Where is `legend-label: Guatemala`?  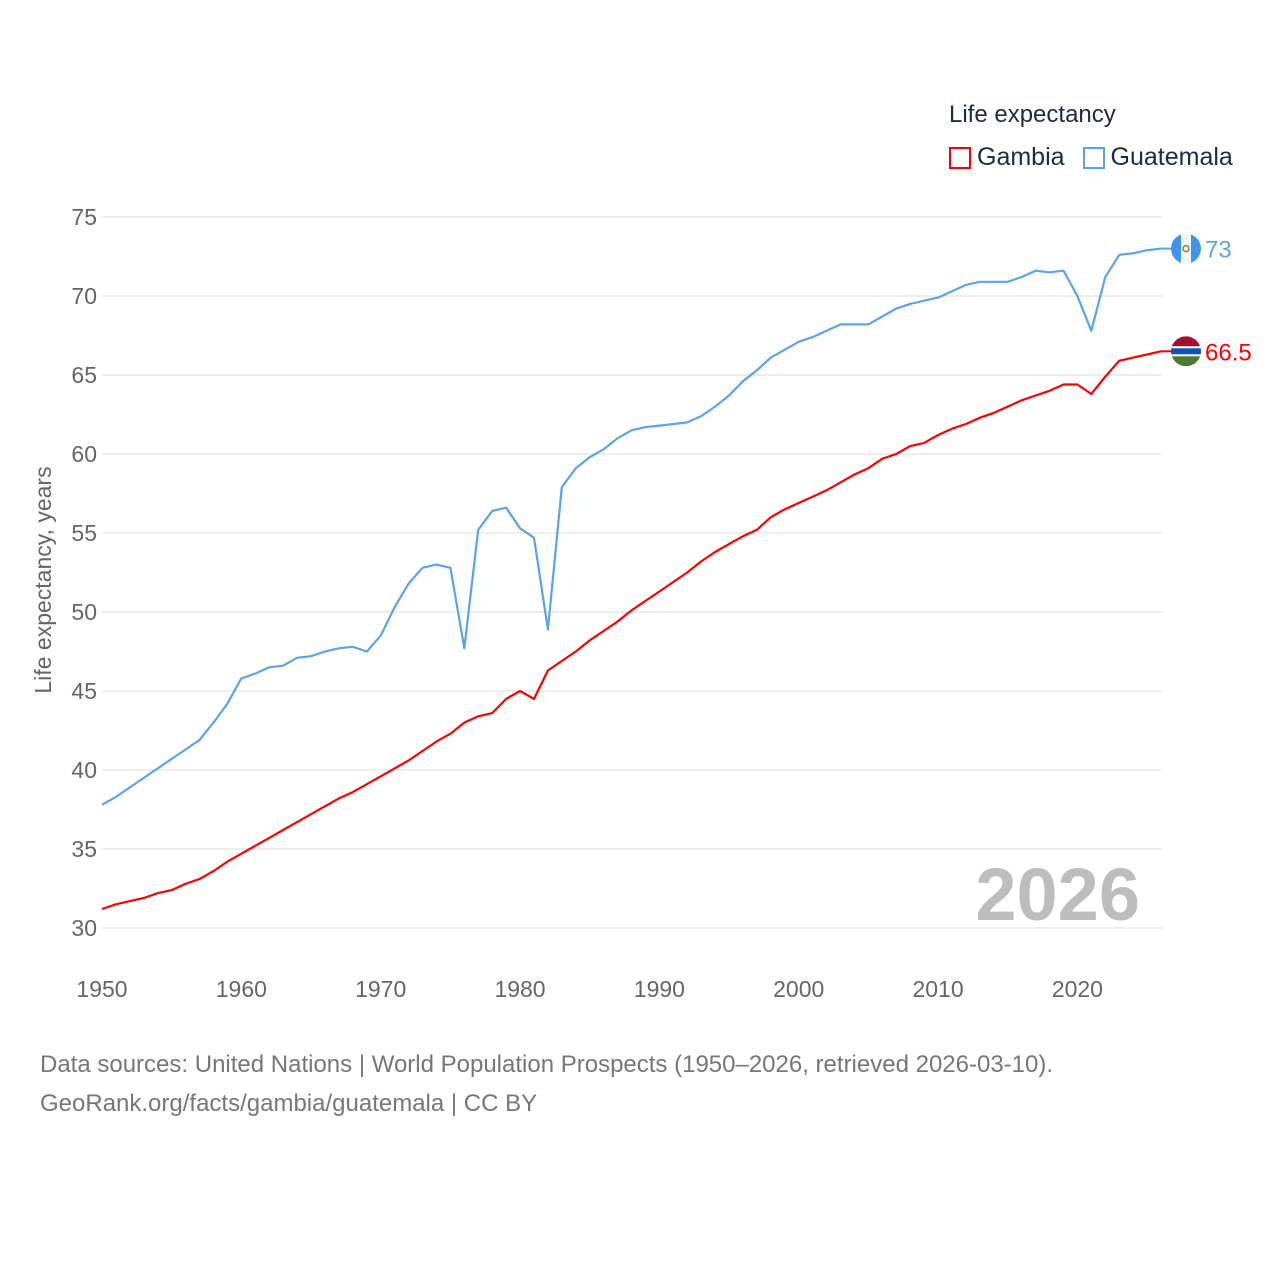
legend-label: Guatemala is located at coordinates (1171, 157).